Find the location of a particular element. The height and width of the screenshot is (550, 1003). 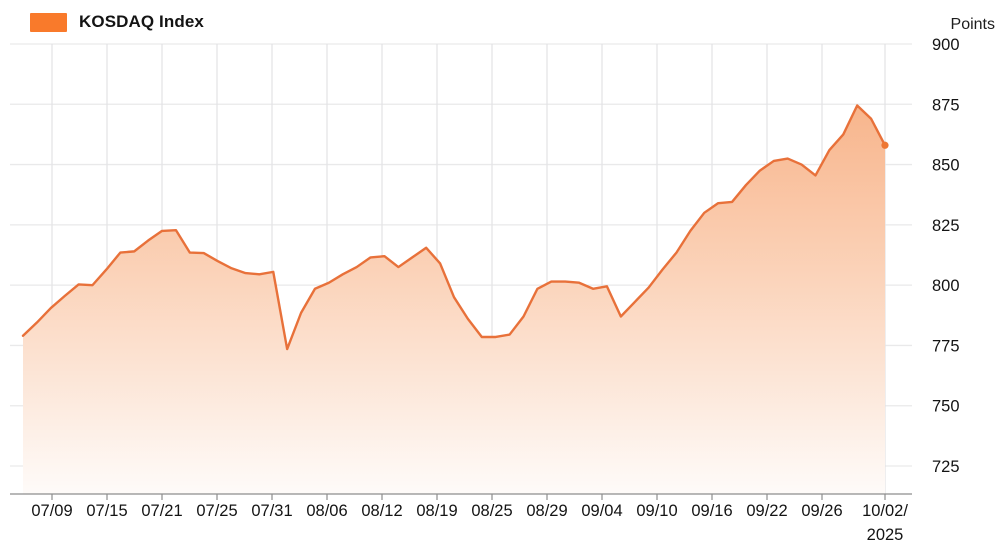

x-axis-line is located at coordinates (461, 496).